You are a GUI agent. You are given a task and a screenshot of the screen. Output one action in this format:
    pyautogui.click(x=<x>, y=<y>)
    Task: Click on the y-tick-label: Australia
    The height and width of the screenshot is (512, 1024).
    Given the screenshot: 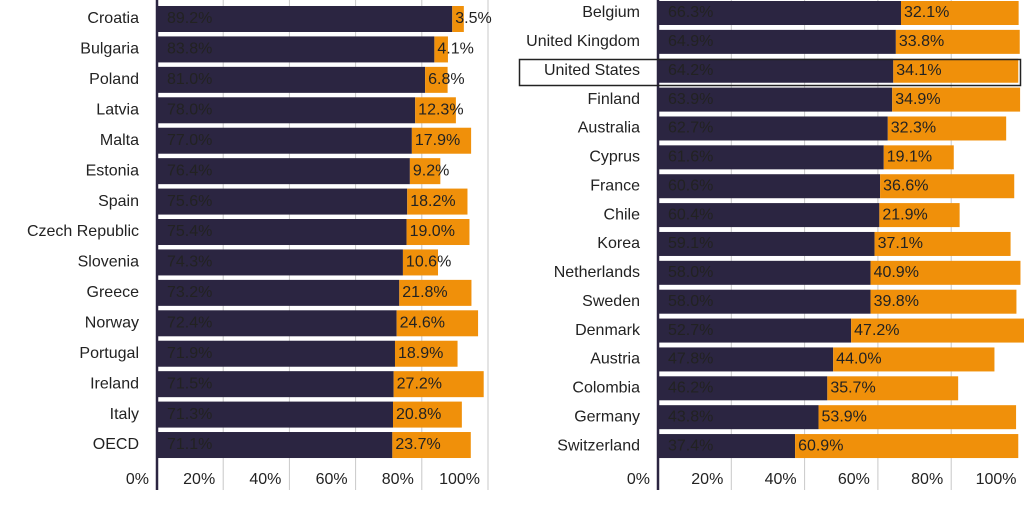 What is the action you would take?
    pyautogui.click(x=609, y=128)
    